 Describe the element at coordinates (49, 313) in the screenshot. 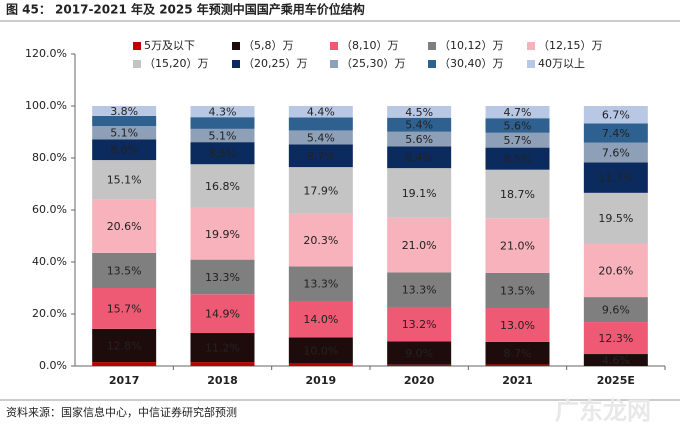

I see `y-tick-label: 20.0%` at that location.